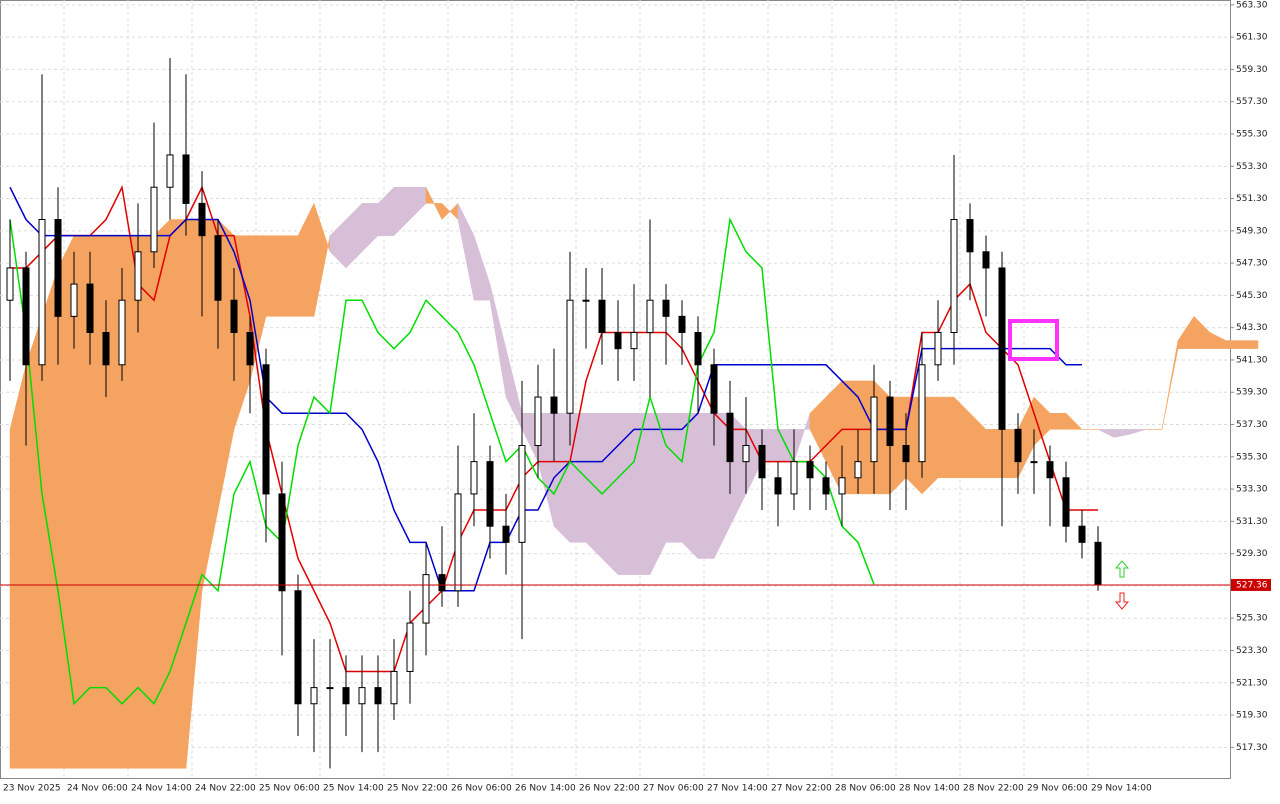  What do you see at coordinates (289, 789) in the screenshot?
I see `x-tick-label: 25 Nov 06:00` at bounding box center [289, 789].